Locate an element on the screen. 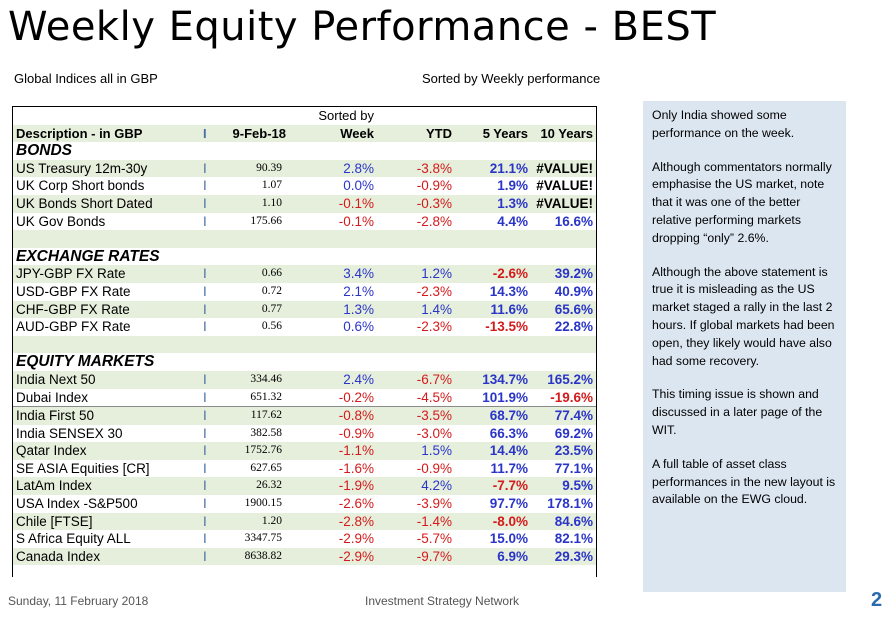 This screenshot has height=617, width=891. row-ten-year-change: 9.5% is located at coordinates (577, 486).